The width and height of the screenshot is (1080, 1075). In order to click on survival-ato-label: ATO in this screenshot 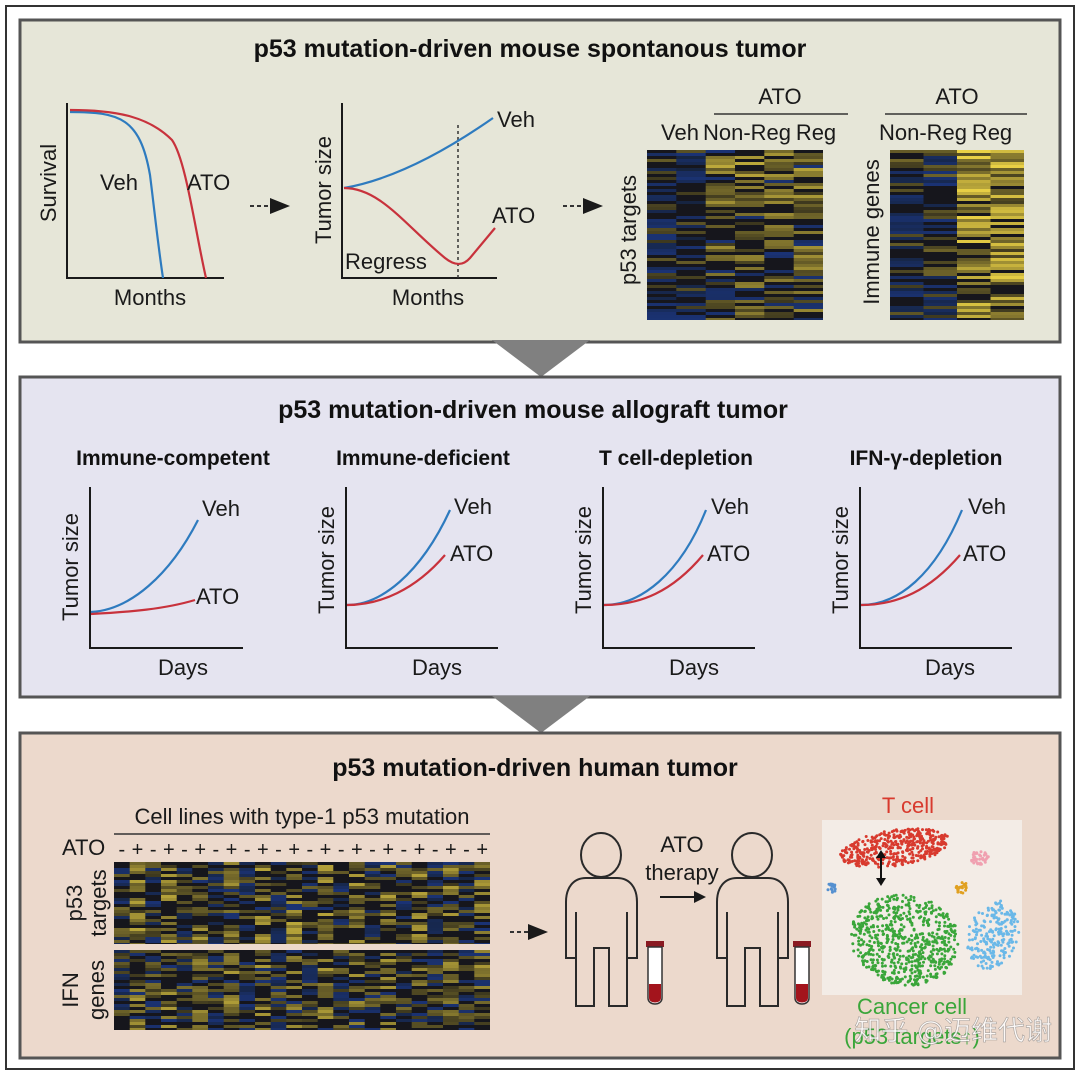, I will do `click(208, 182)`.